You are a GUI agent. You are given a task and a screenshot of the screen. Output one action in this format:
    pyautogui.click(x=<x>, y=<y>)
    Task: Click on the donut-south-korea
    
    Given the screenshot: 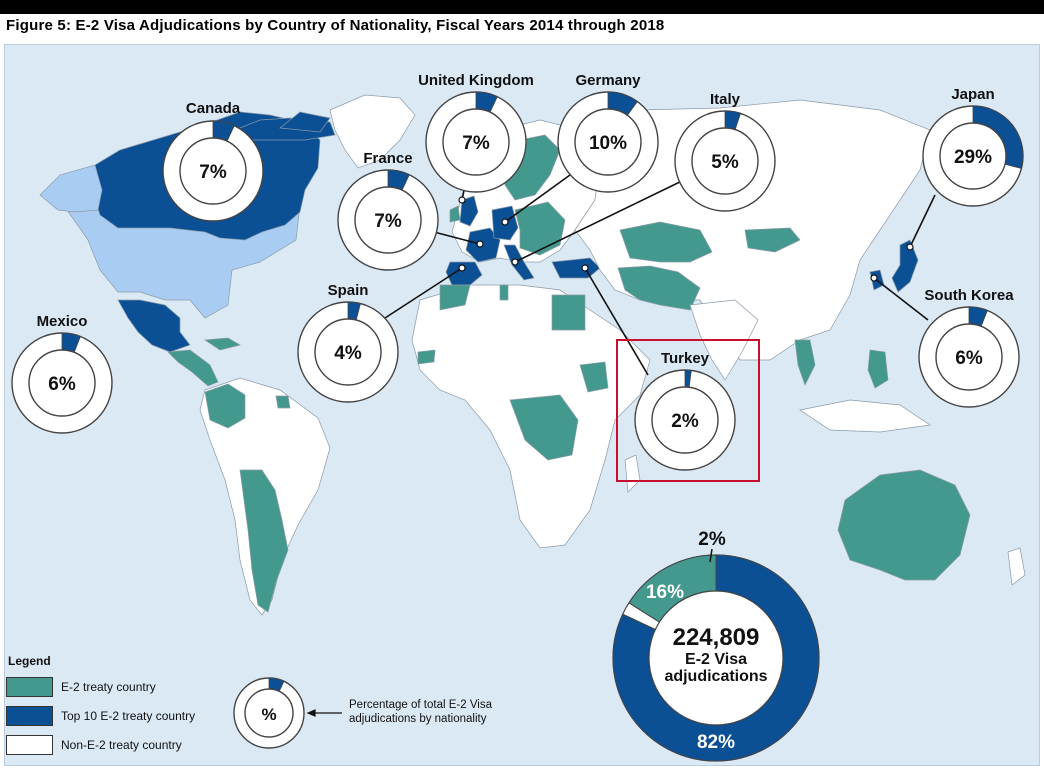 What is the action you would take?
    pyautogui.click(x=969, y=357)
    